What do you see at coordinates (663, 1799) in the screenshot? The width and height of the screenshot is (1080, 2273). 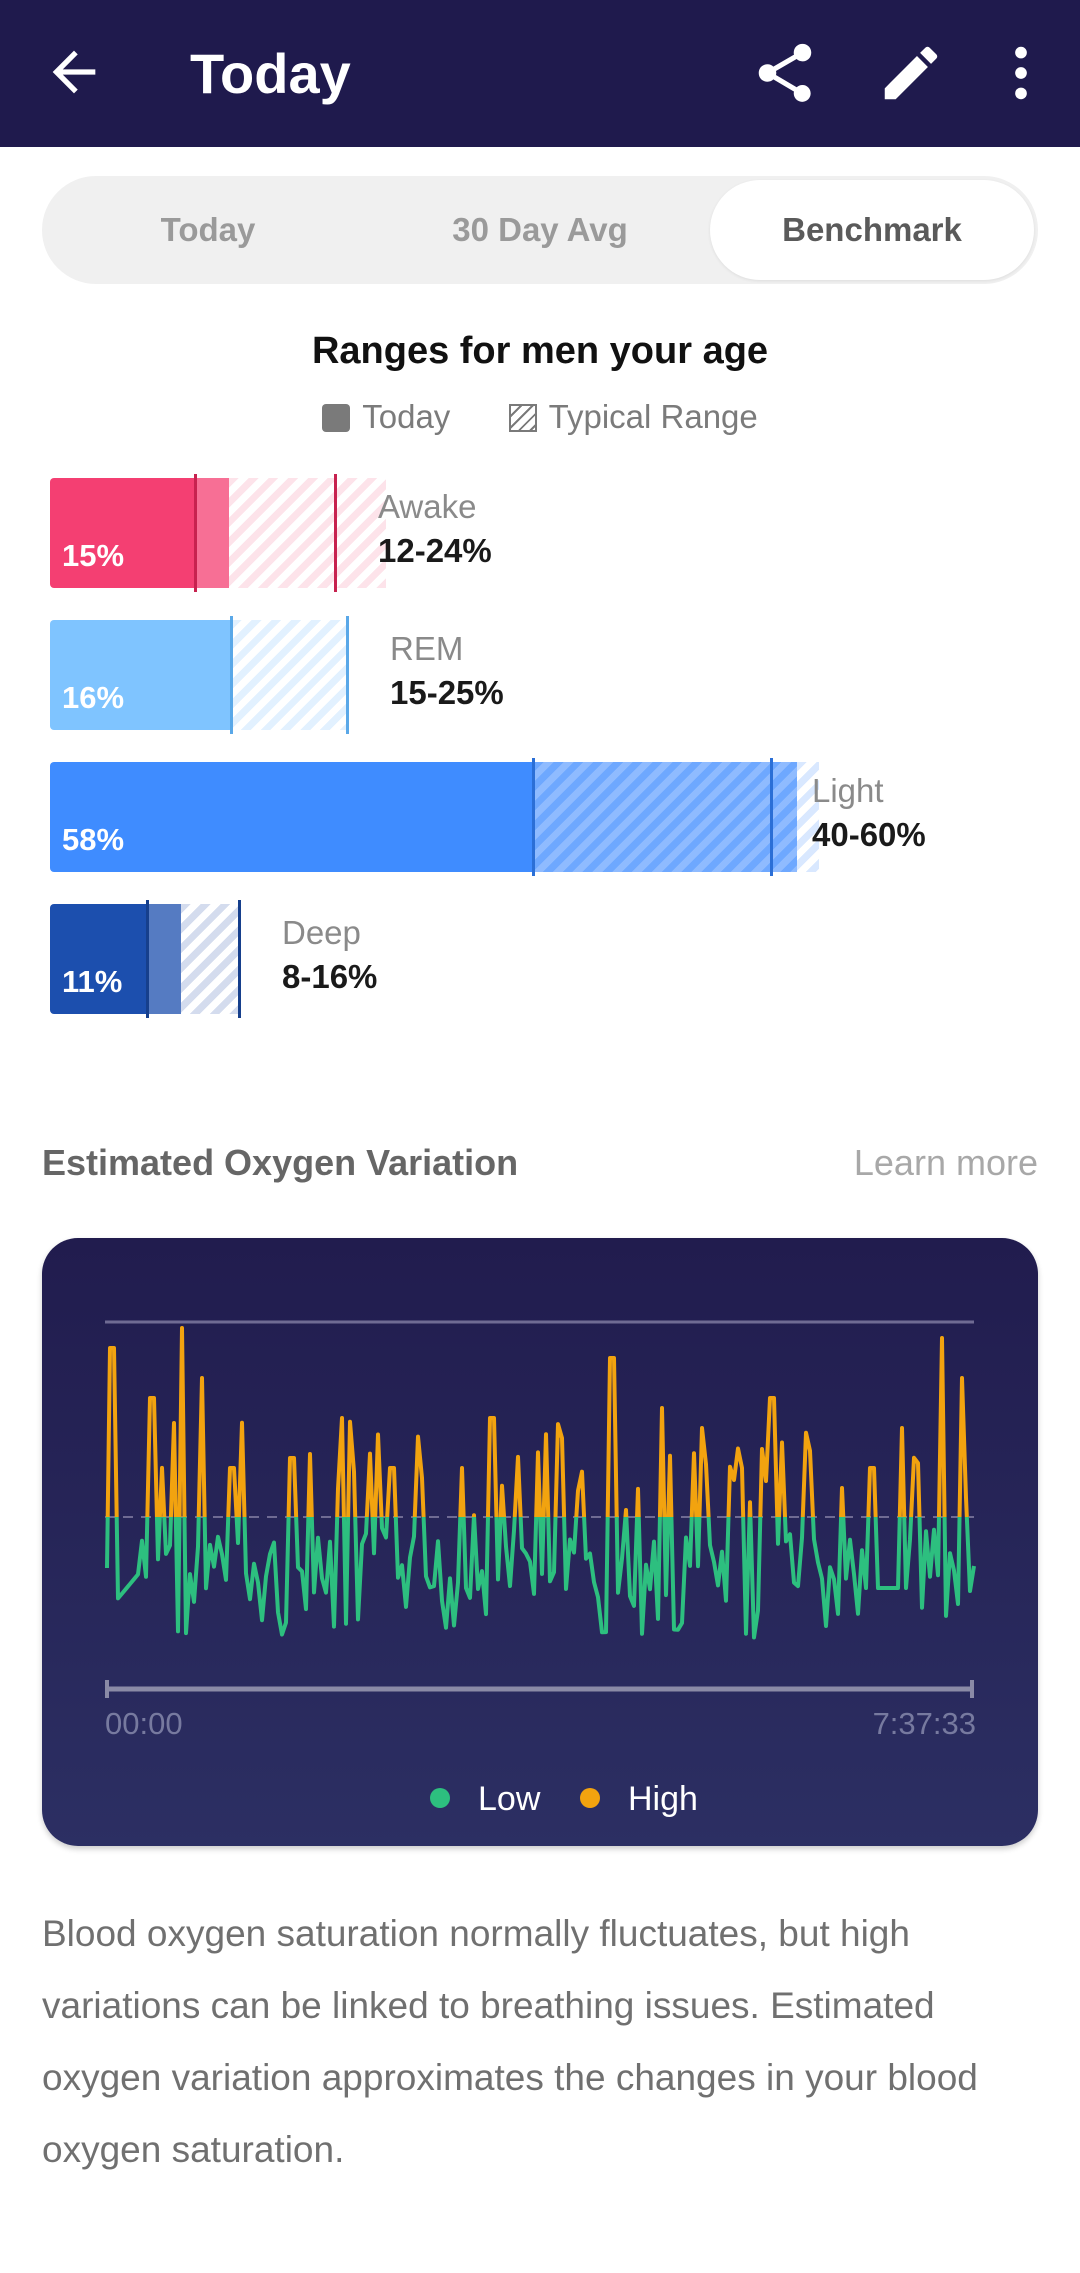 I see `legend-high-label: High` at bounding box center [663, 1799].